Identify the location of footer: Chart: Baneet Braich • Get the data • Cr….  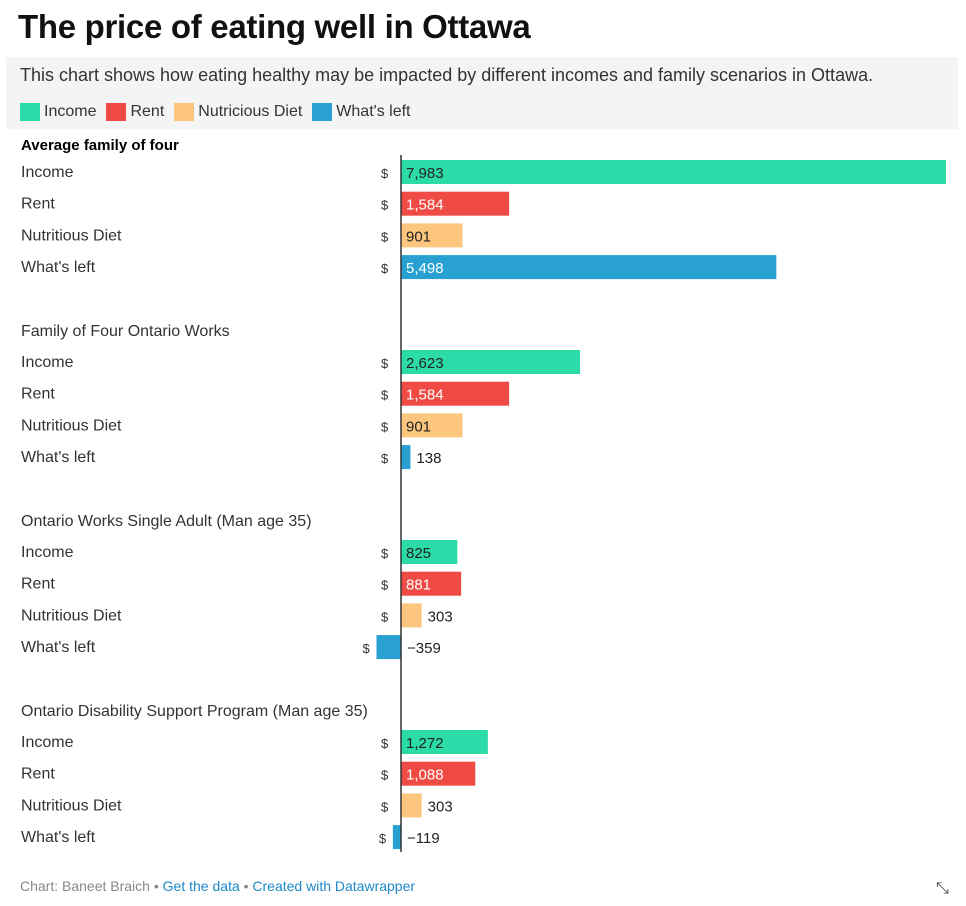
(217, 886).